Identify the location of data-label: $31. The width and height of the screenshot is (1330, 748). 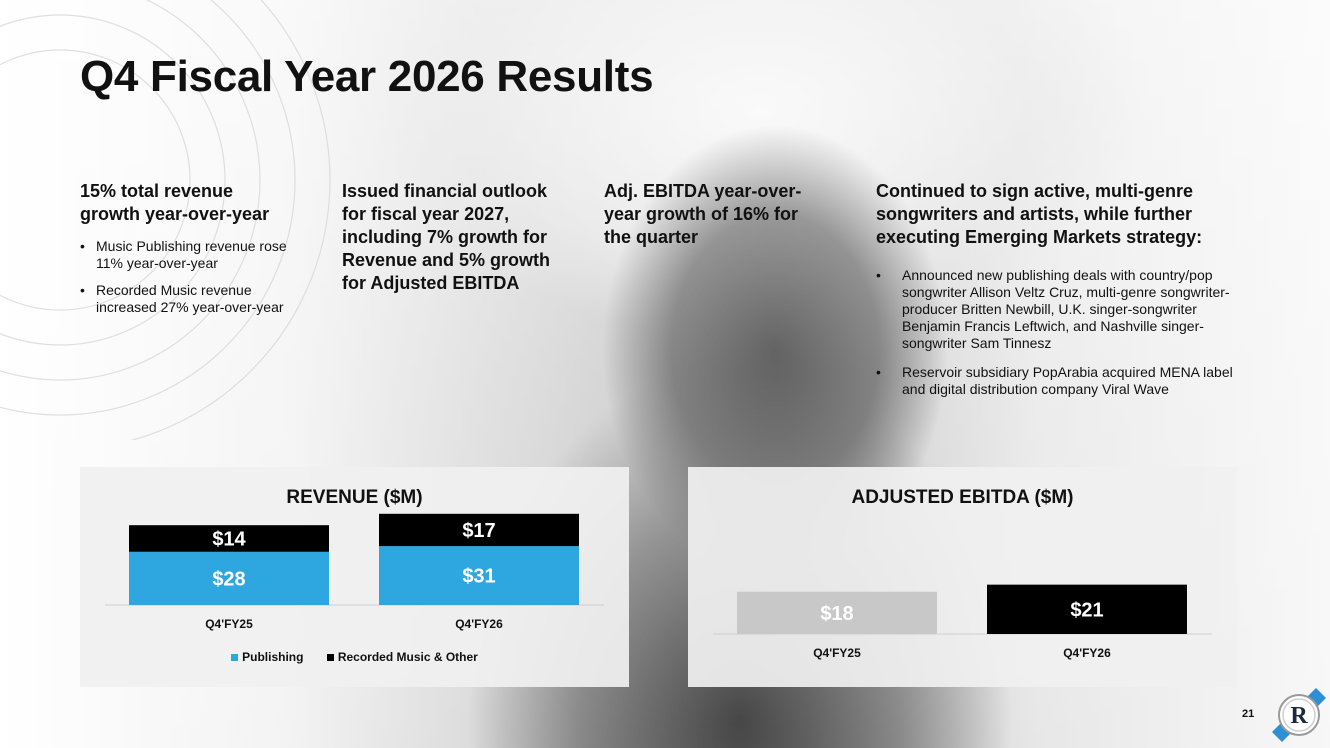
(478, 577).